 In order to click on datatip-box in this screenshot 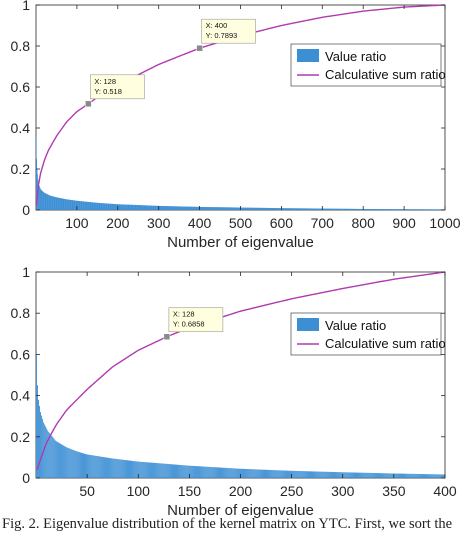, I will do `click(228, 31)`.